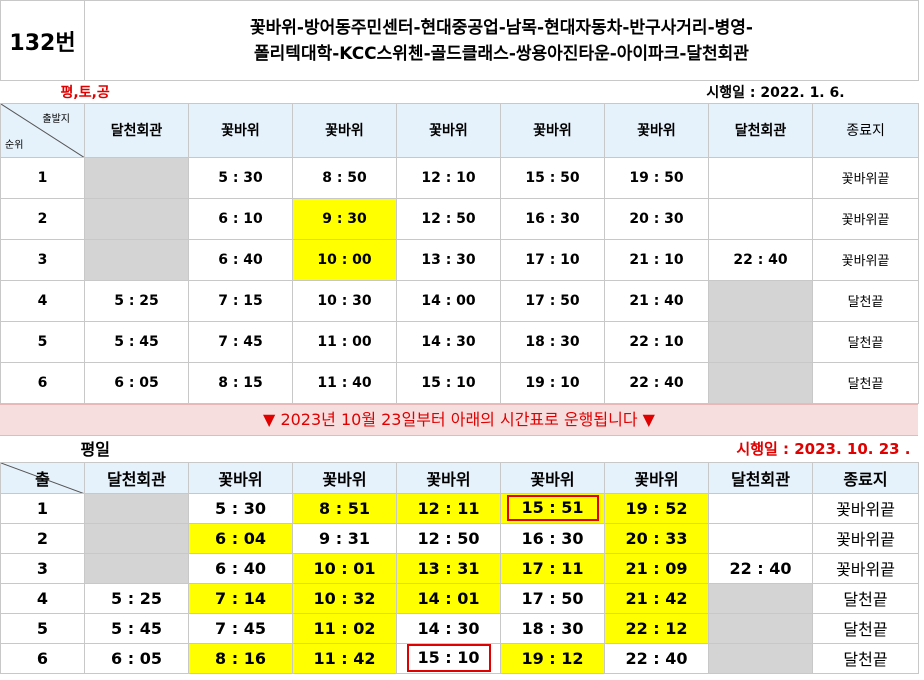 The width and height of the screenshot is (924, 680). Describe the element at coordinates (449, 598) in the screenshot. I see `time-cell: 14 : 01` at that location.